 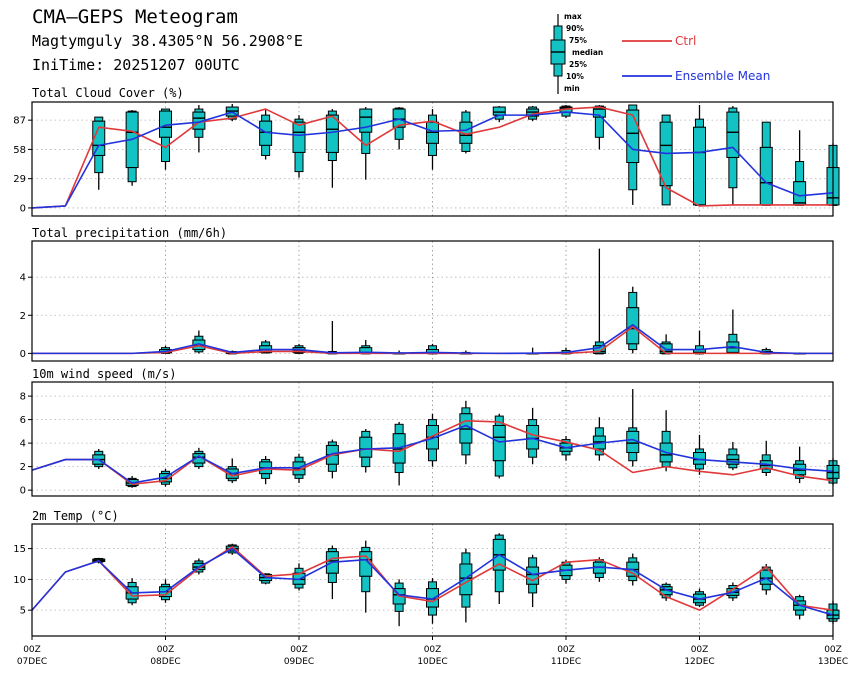 I want to click on temp-mean-line, so click(x=432, y=581).